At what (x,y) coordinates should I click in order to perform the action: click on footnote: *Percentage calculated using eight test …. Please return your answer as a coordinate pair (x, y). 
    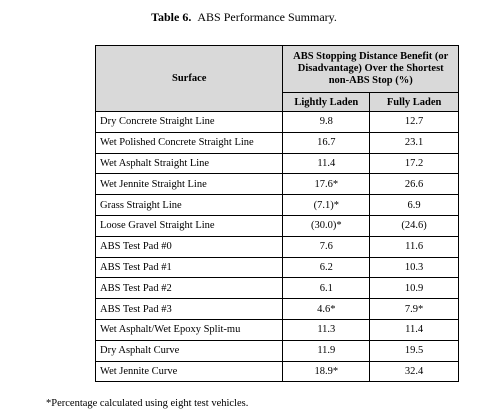
    Looking at the image, I should click on (147, 403).